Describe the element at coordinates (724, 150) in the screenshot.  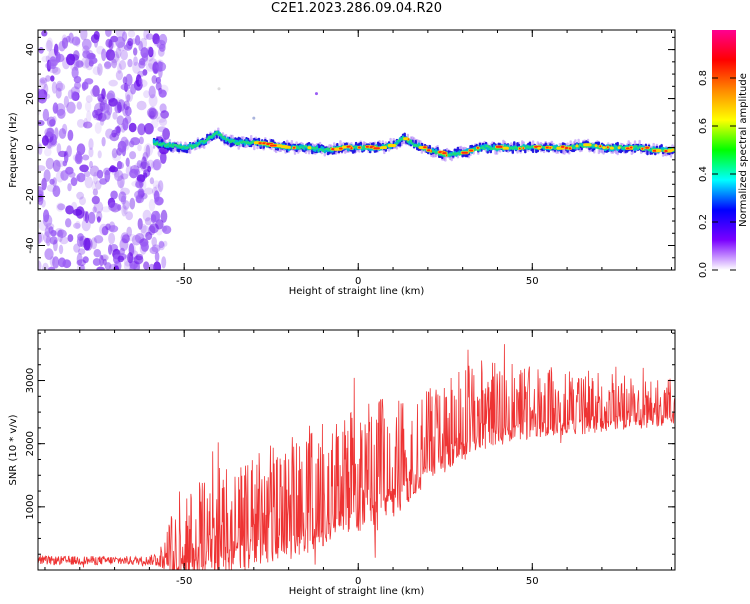
I see `colorbar-fill` at that location.